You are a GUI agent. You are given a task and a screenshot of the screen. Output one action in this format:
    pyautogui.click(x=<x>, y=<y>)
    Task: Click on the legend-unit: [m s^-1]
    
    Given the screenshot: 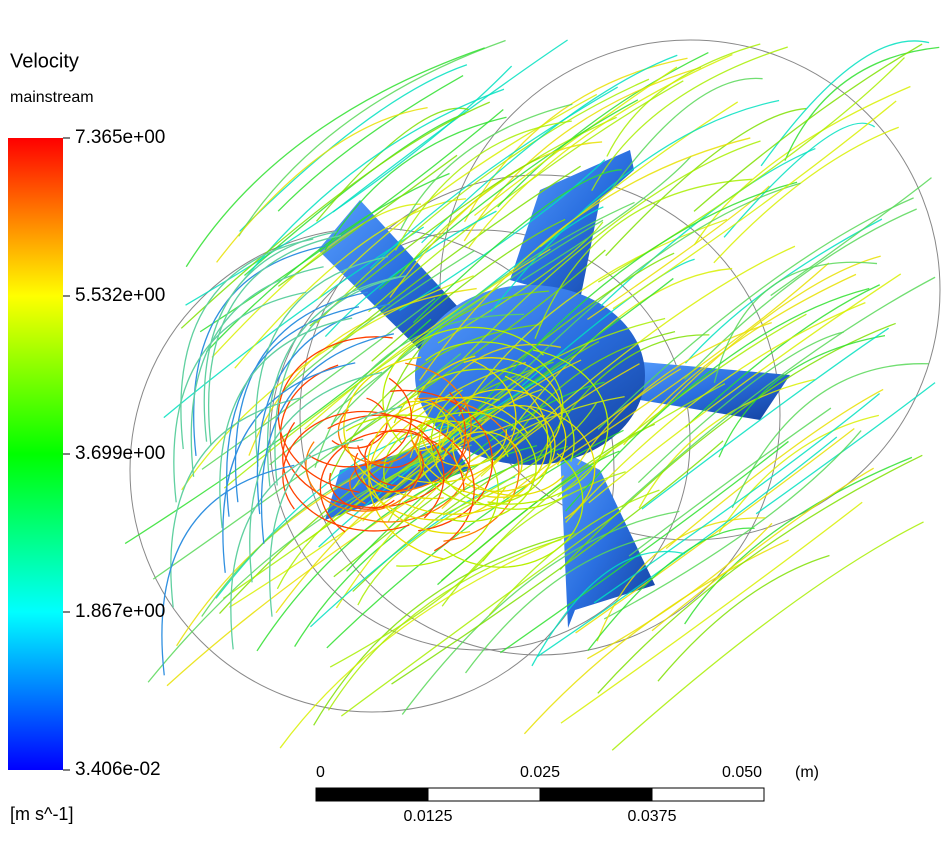 What is the action you would take?
    pyautogui.click(x=41, y=814)
    